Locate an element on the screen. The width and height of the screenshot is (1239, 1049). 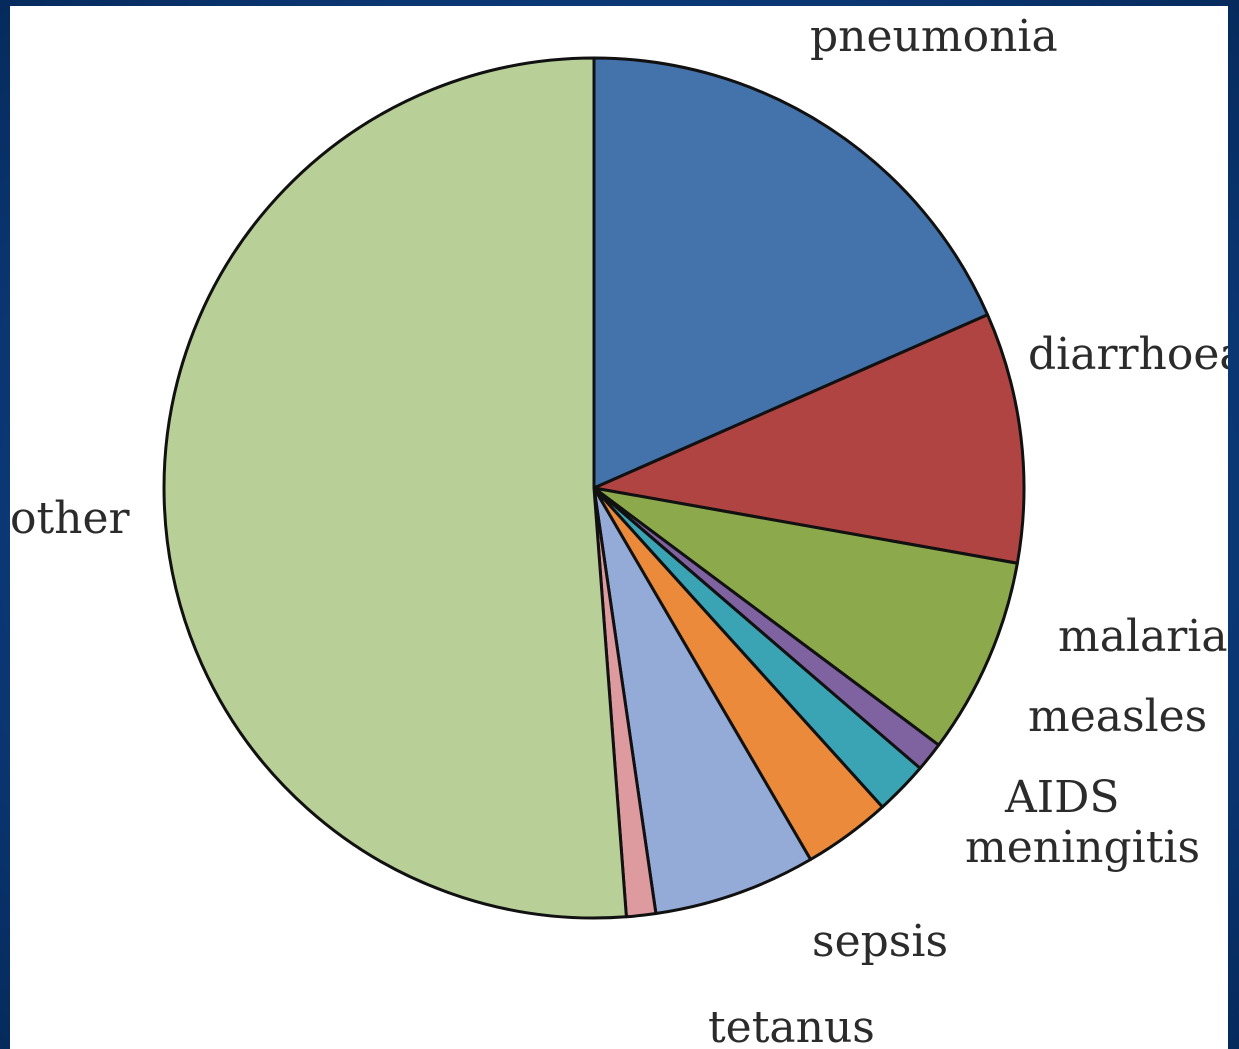
slice-label-measles: measles is located at coordinates (1117, 716).